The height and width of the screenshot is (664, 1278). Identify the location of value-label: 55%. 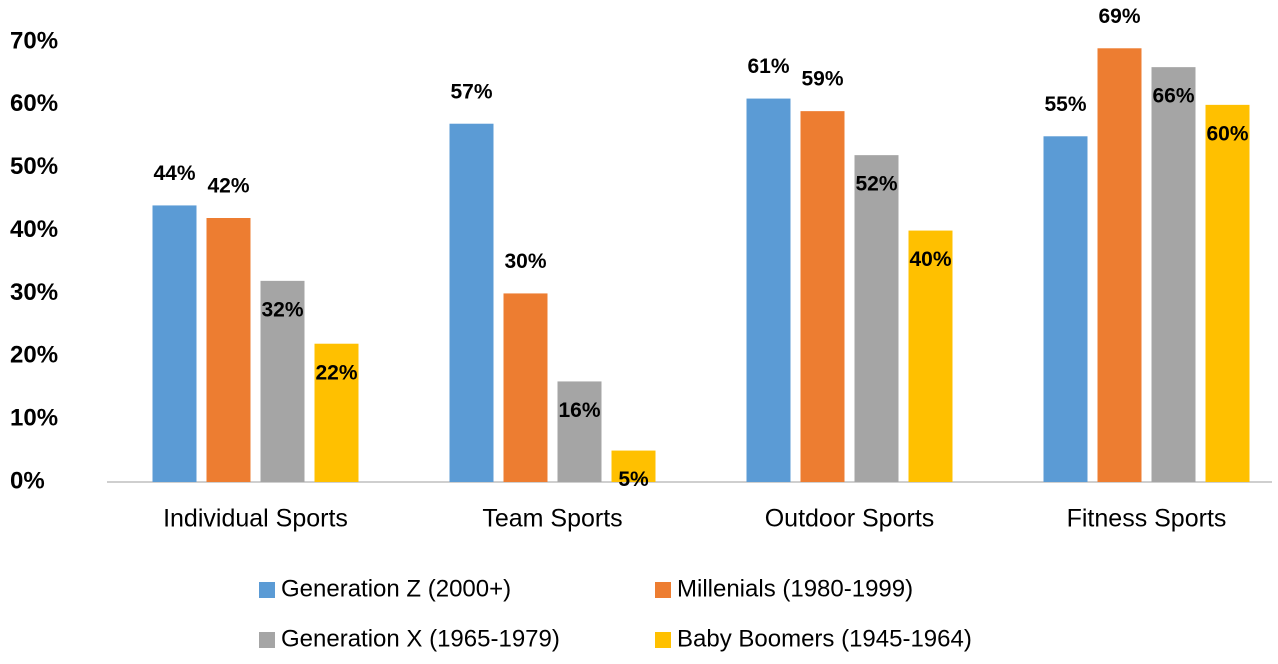
(1065, 104).